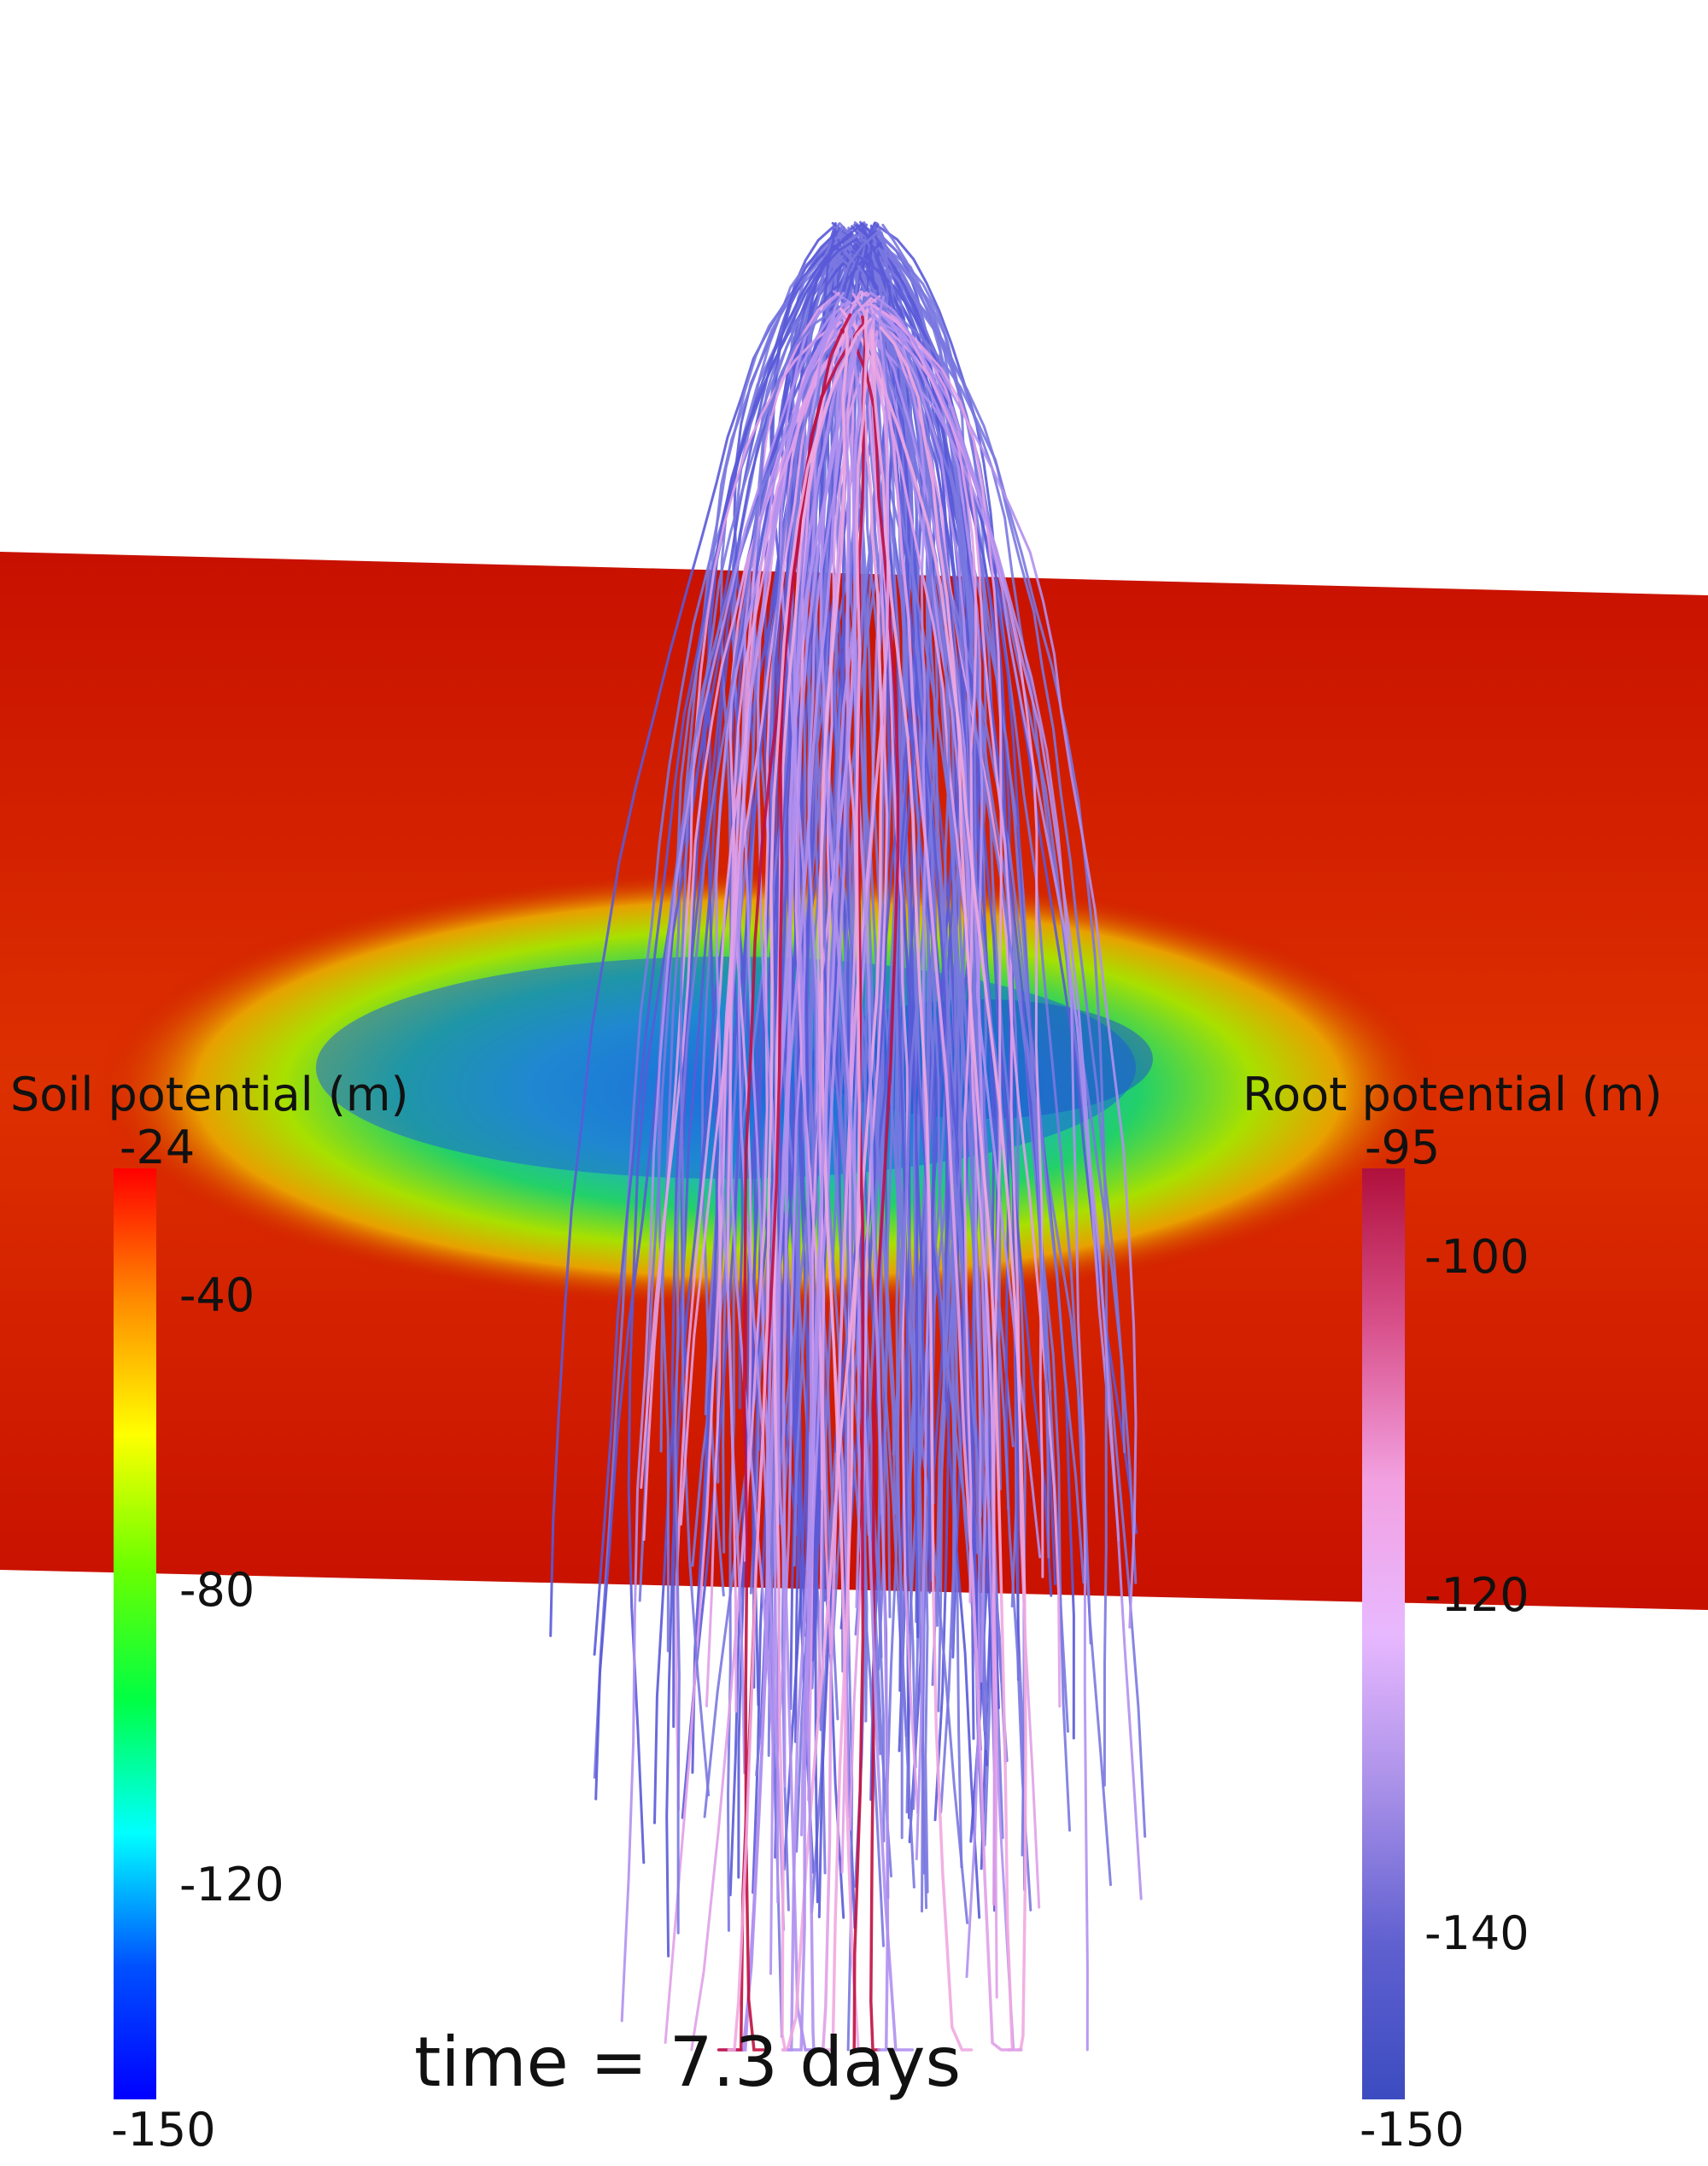  What do you see at coordinates (1477, 1257) in the screenshot?
I see `root-legend-tick-100: -100` at bounding box center [1477, 1257].